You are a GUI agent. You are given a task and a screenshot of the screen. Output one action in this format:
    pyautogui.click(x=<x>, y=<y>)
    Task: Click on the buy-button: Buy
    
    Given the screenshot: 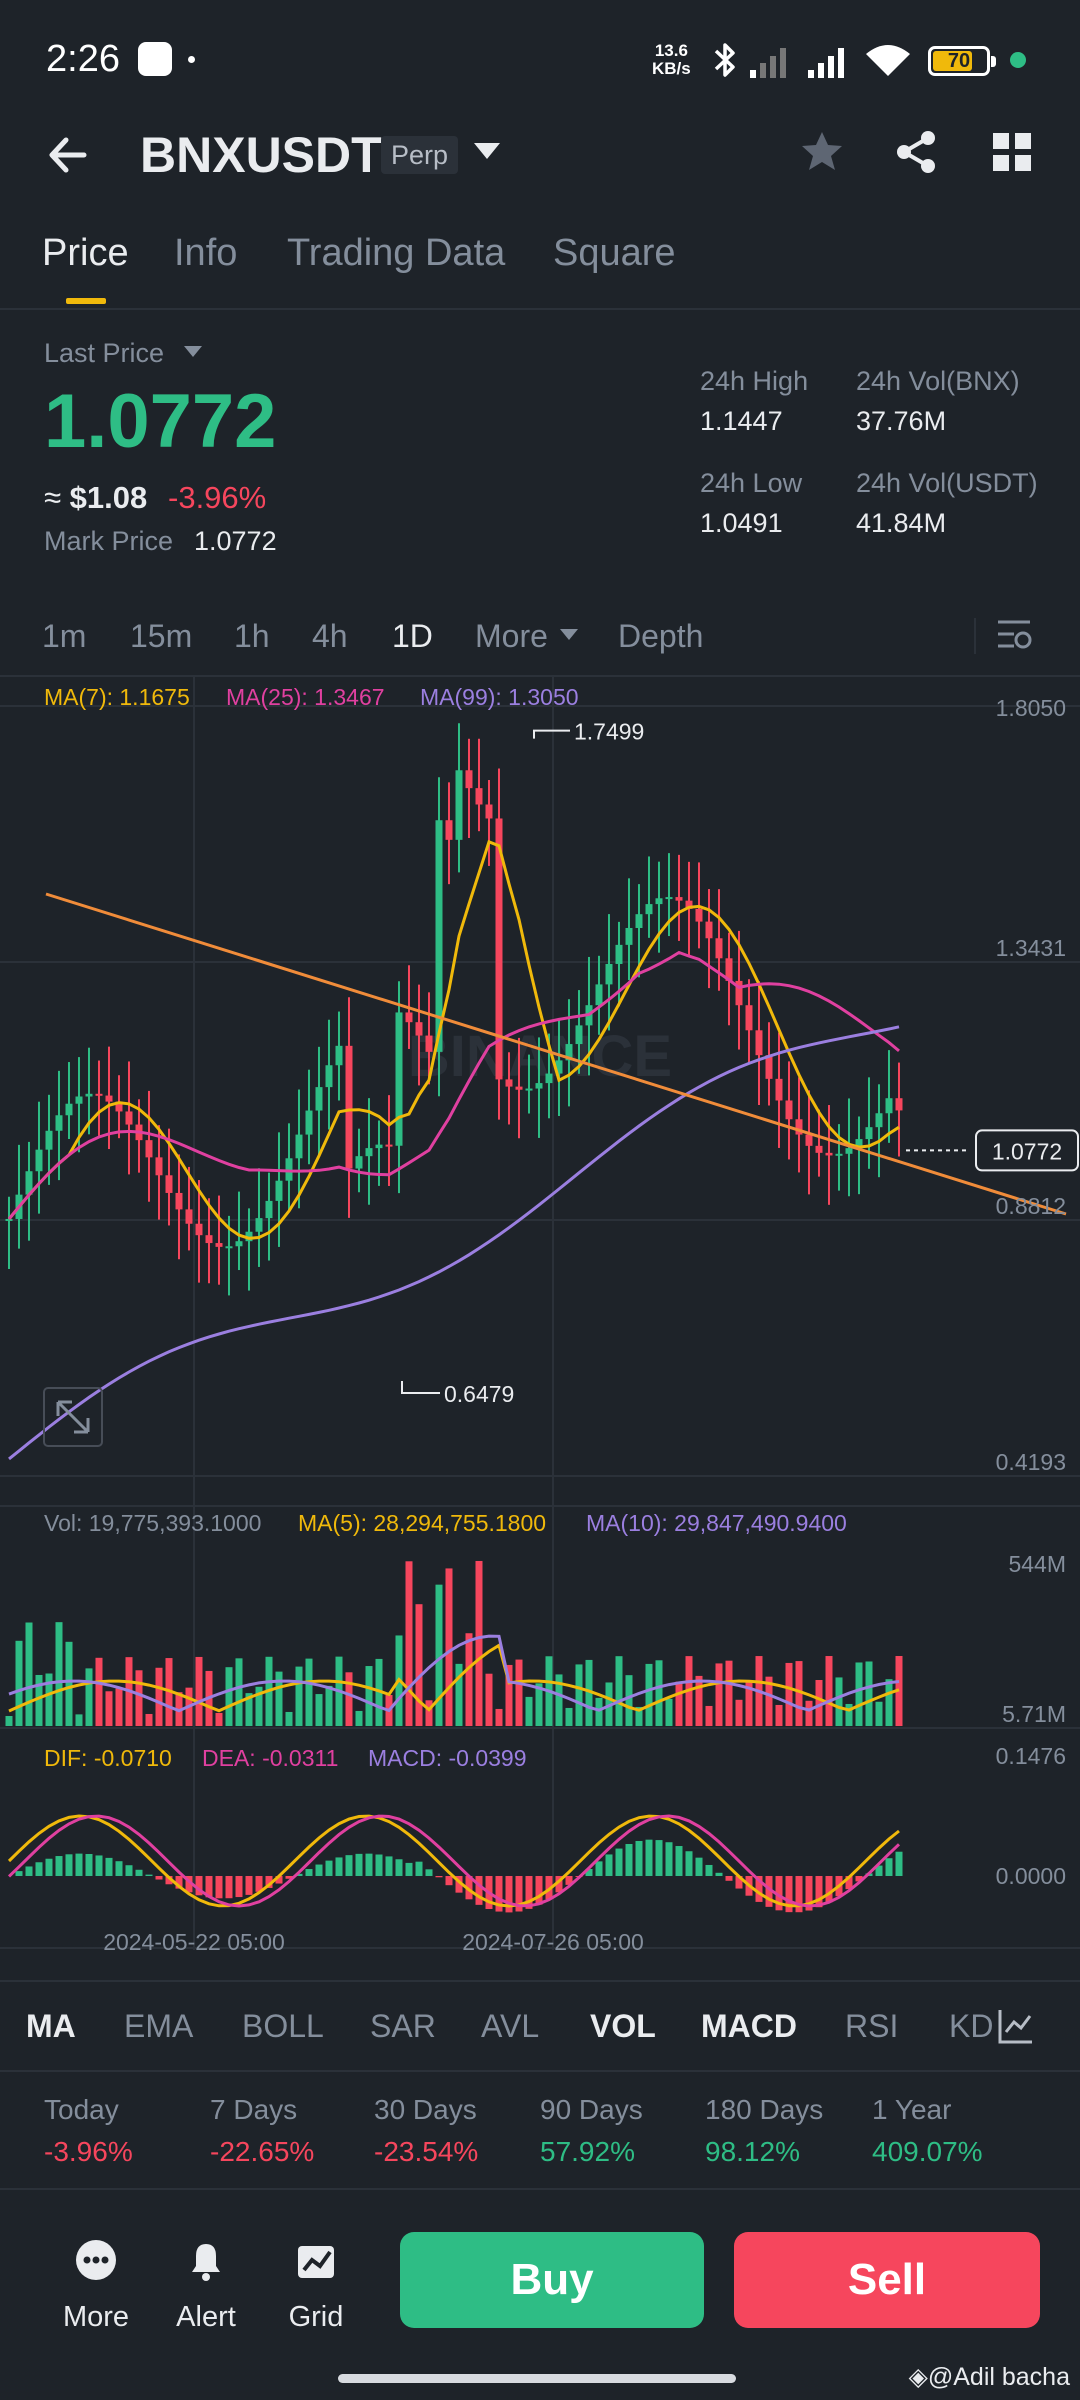 What is the action you would take?
    pyautogui.click(x=552, y=2280)
    